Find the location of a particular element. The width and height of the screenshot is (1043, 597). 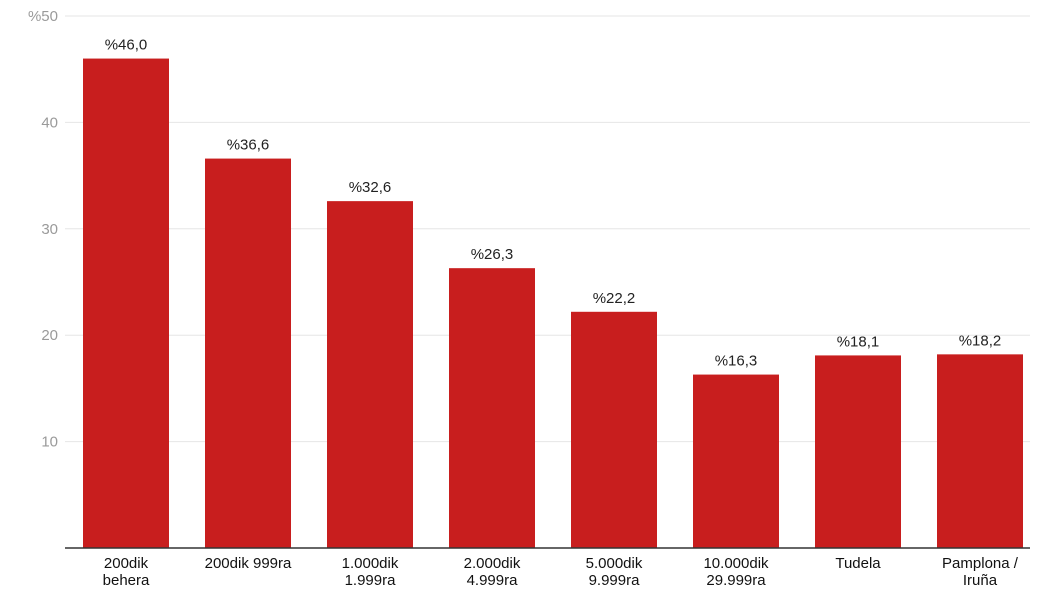

y-tick-label: %50 is located at coordinates (43, 16).